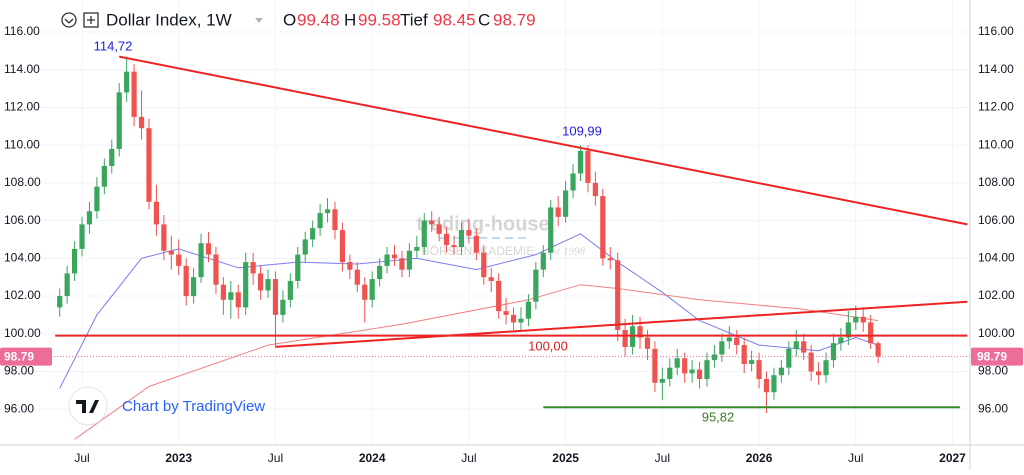 The image size is (1024, 475). Describe the element at coordinates (484, 19) in the screenshot. I see `close-label: C` at that location.